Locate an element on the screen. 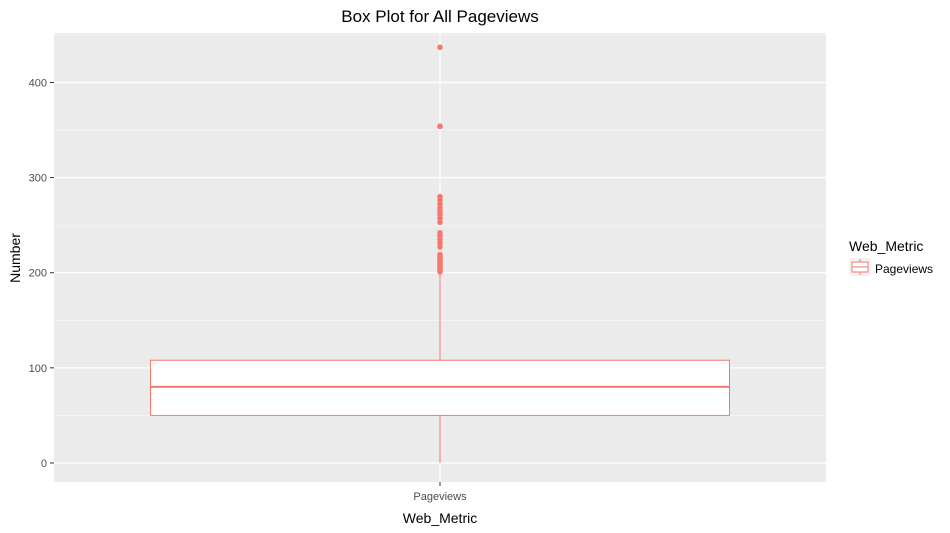 This screenshot has width=950, height=533. y-tick-label: 0 is located at coordinates (44, 464).